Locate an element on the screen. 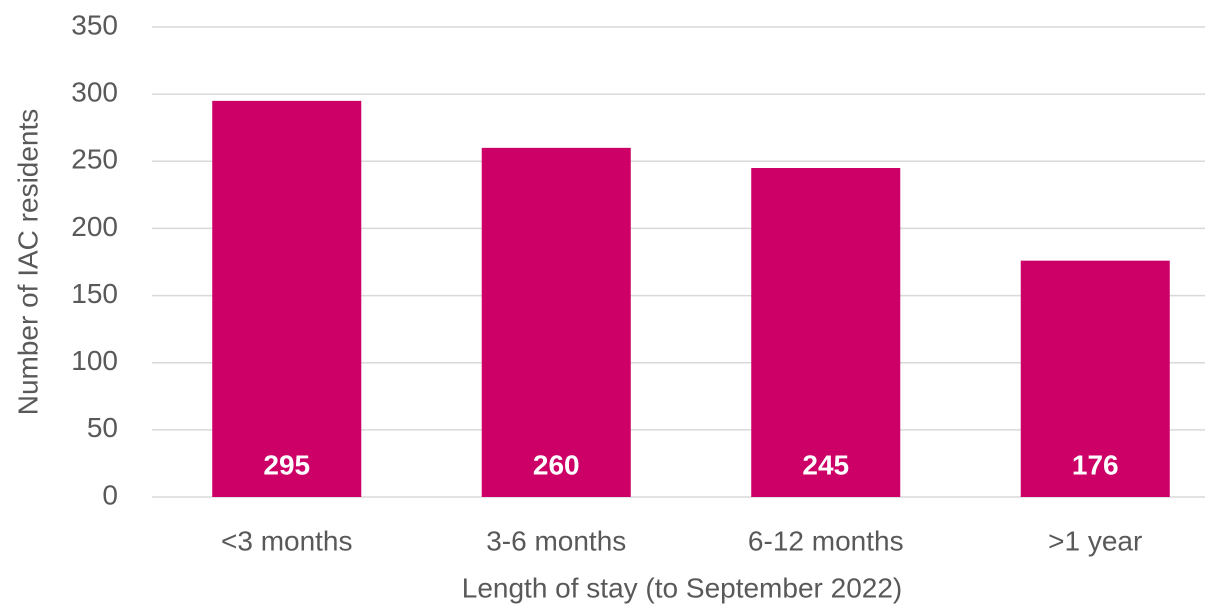 This screenshot has width=1213, height=610. y-tick-label: 250 is located at coordinates (94, 159).